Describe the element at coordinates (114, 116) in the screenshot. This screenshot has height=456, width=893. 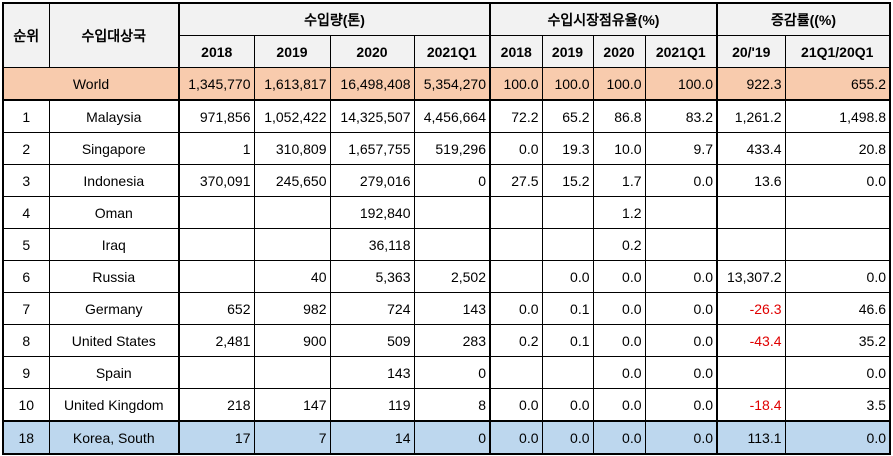
I see `country-cell: Malaysia` at that location.